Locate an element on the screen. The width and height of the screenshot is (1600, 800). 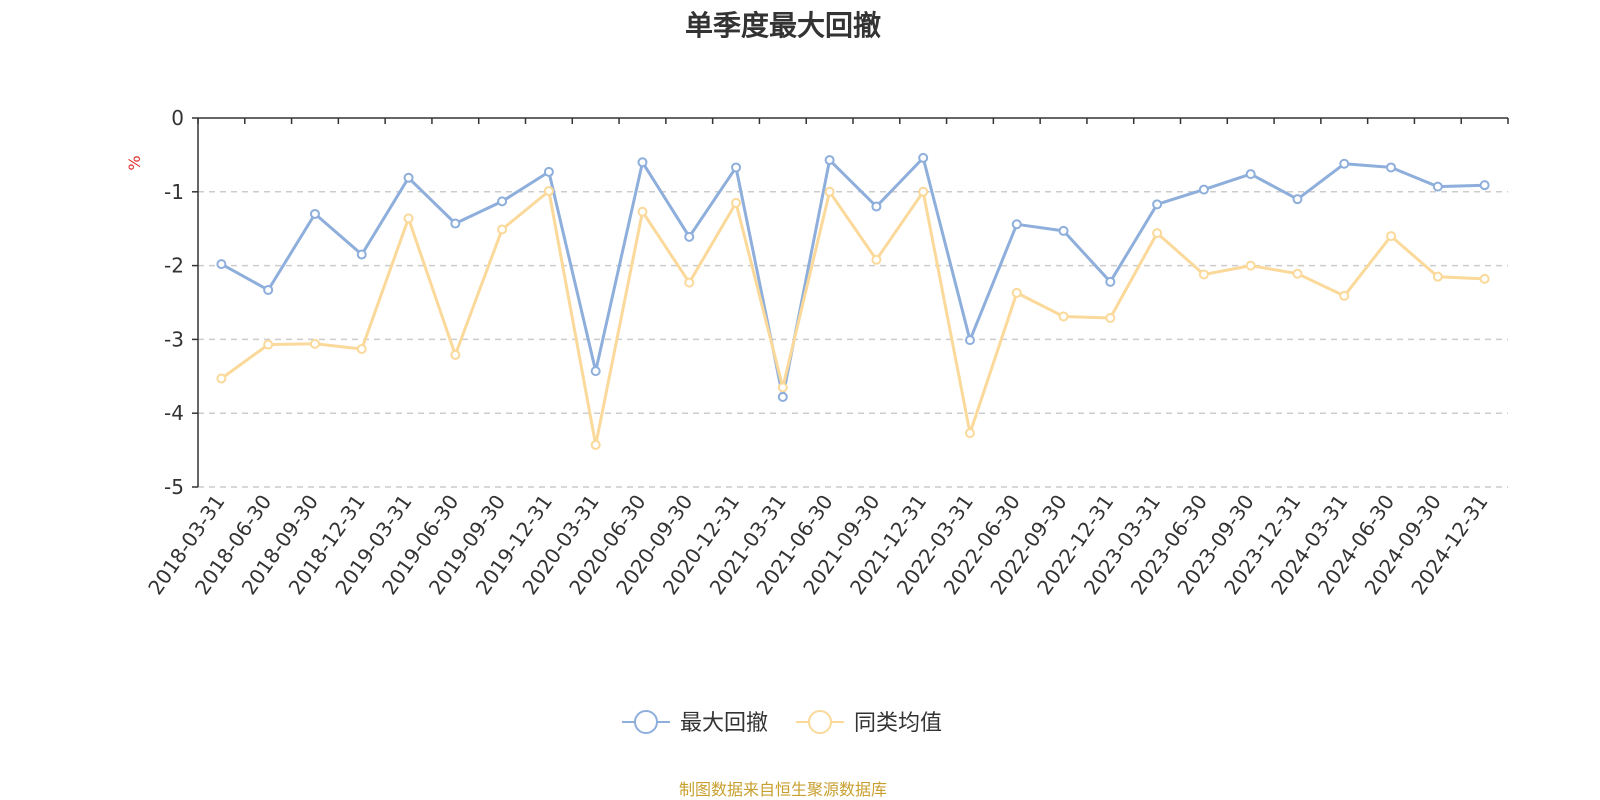
data-source-note: 制图数据来自恒生聚源数据库 is located at coordinates (782, 789).